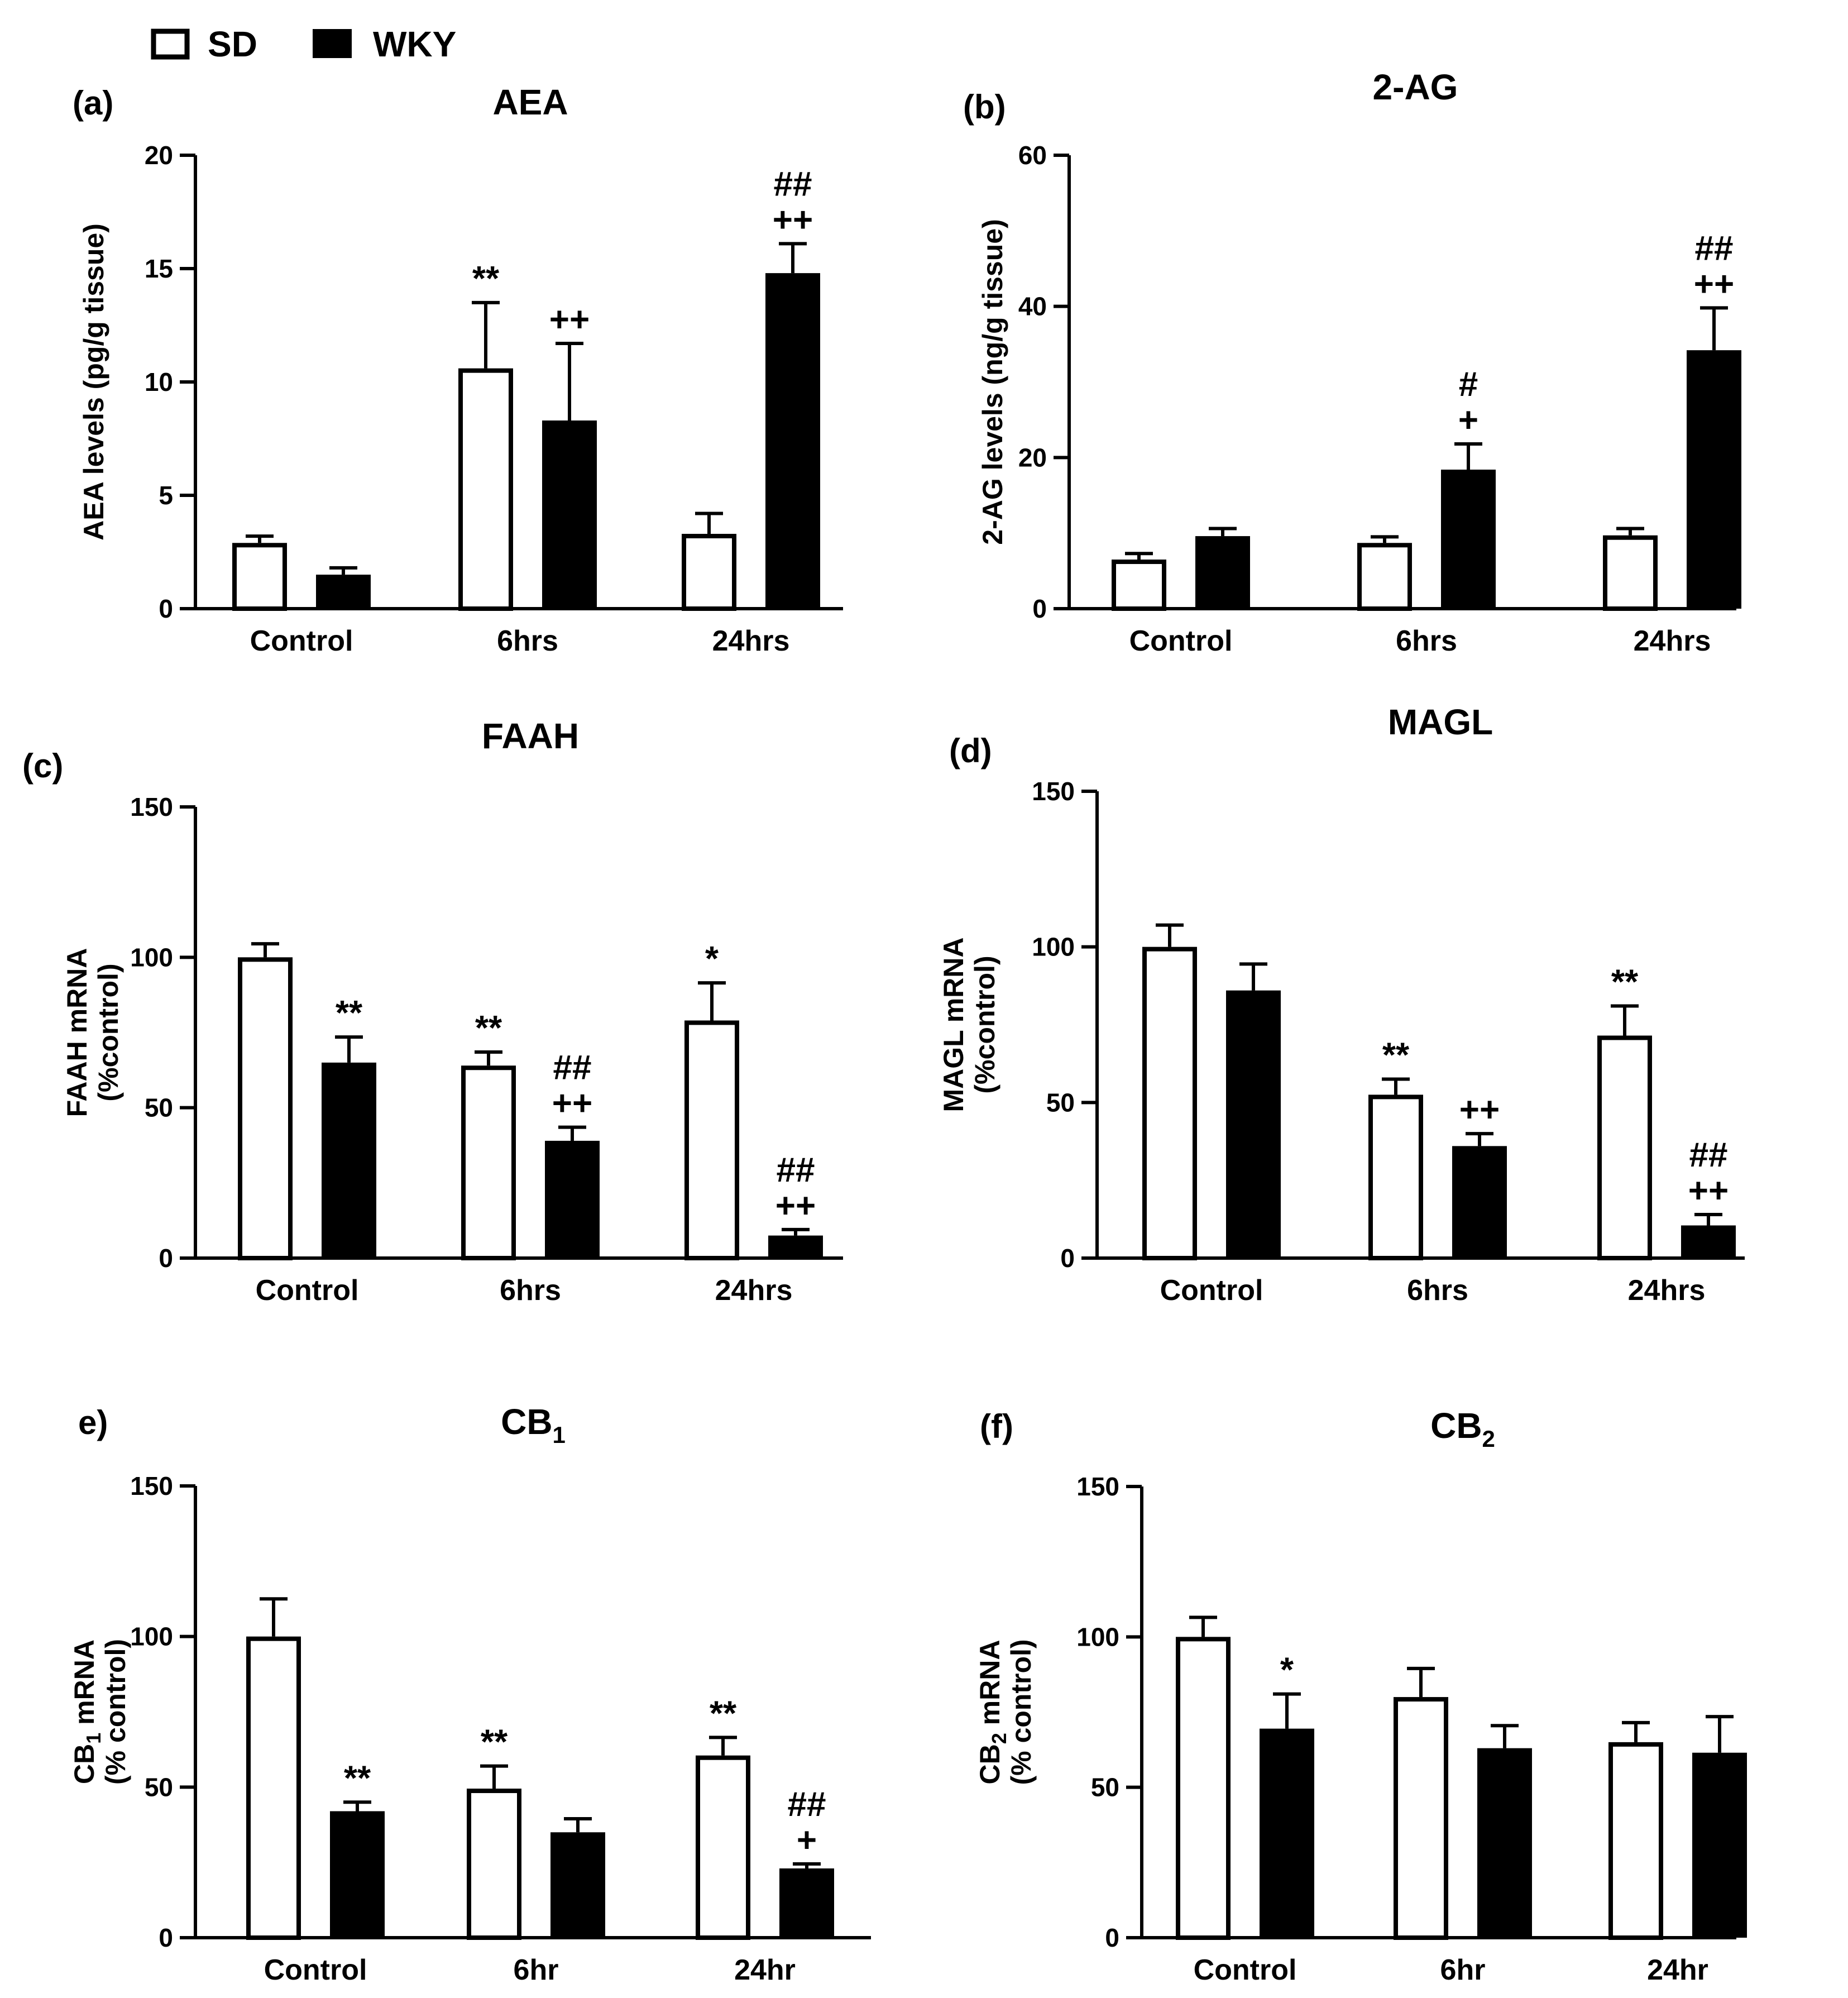  I want to click on significance-mark: #, so click(1468, 384).